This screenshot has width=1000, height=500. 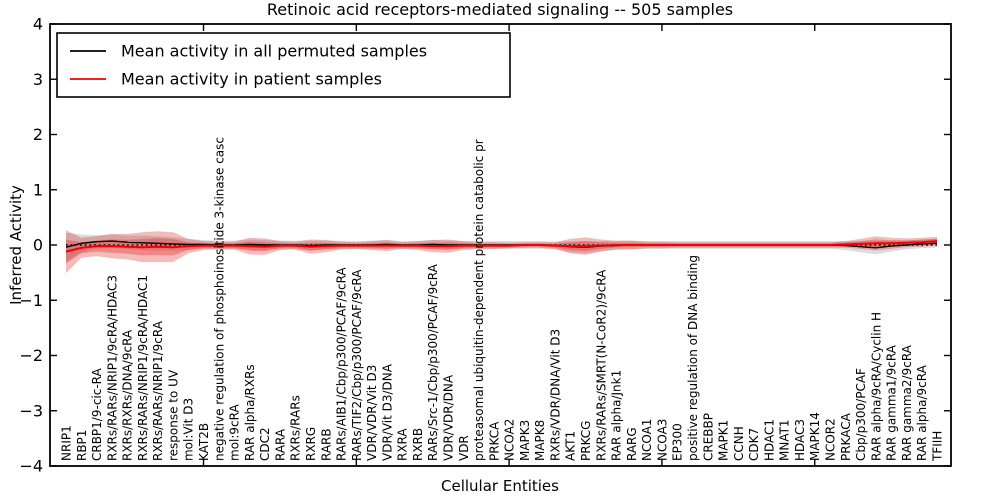 I want to click on x-entity-label: mol:9cRA, so click(x=235, y=432).